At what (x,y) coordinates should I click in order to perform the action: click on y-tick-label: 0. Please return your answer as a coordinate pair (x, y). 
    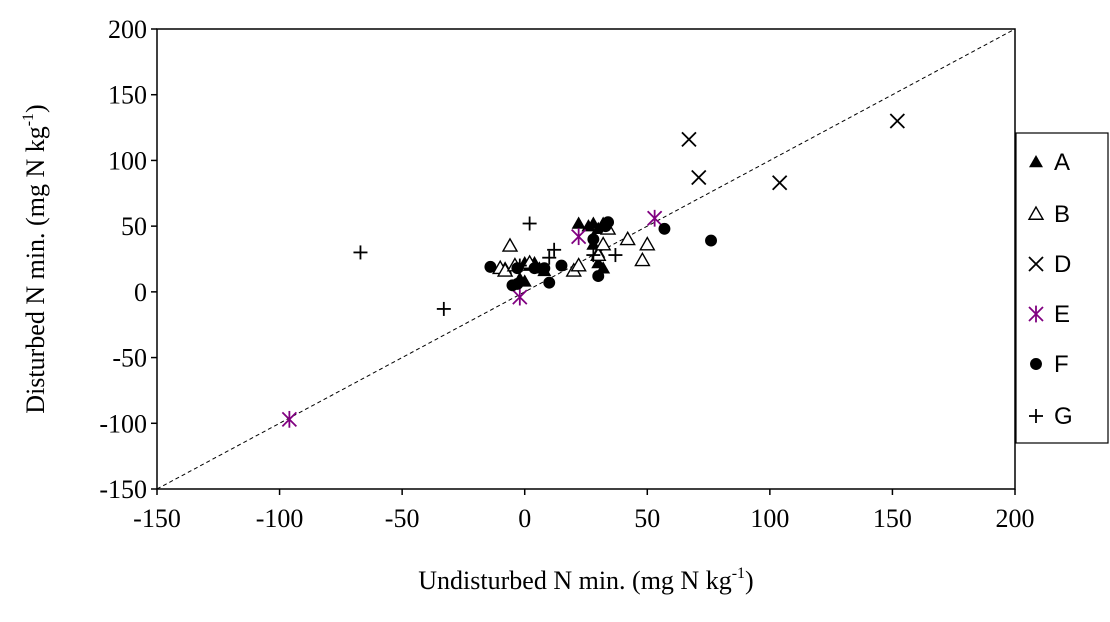
    Looking at the image, I should click on (140, 292).